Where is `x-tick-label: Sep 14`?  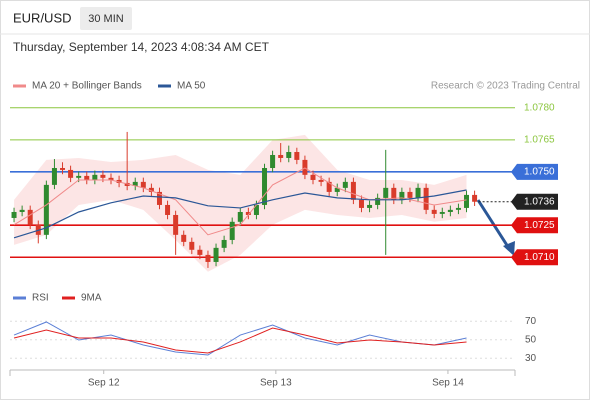
x-tick-label: Sep 14 is located at coordinates (448, 383).